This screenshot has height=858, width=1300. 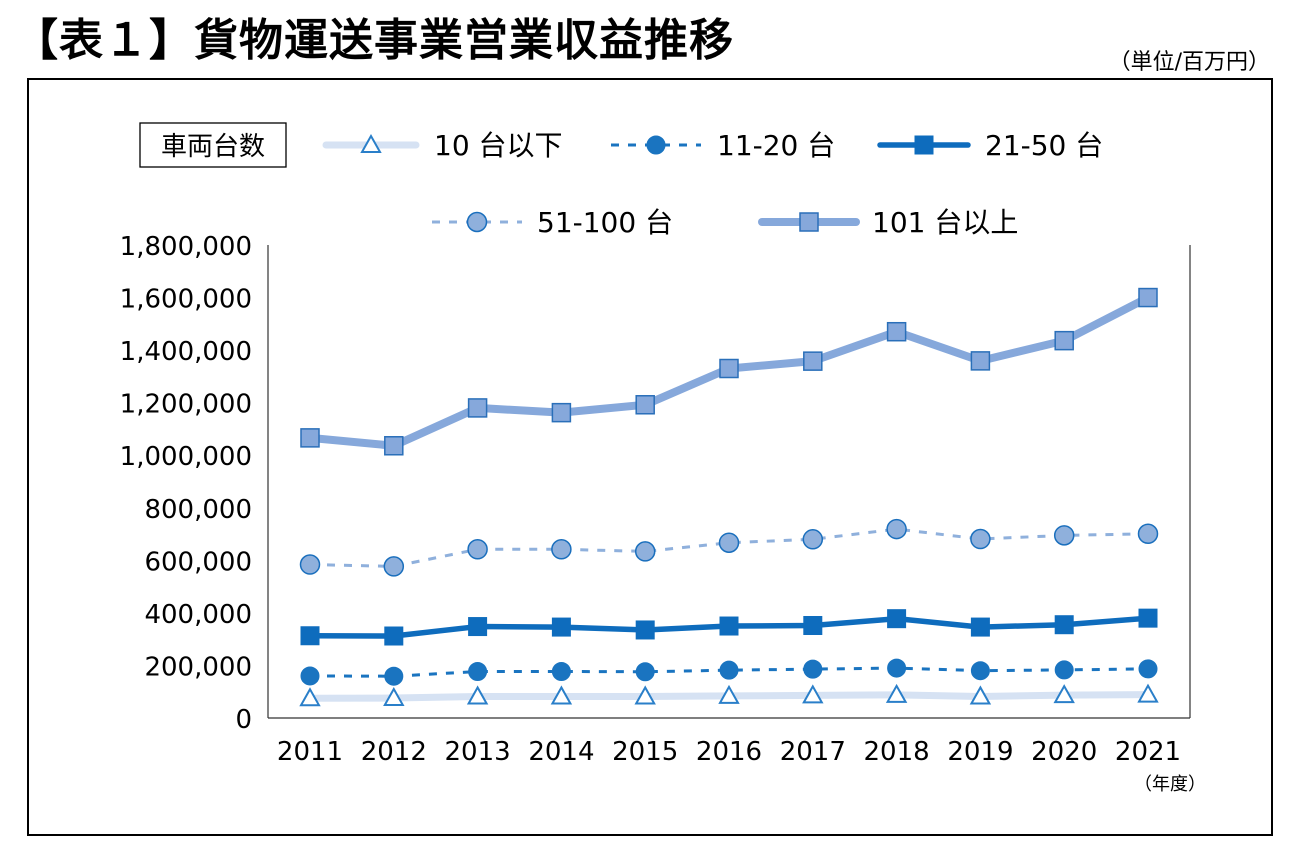 What do you see at coordinates (198, 667) in the screenshot?
I see `y-tick-label: 200,000` at bounding box center [198, 667].